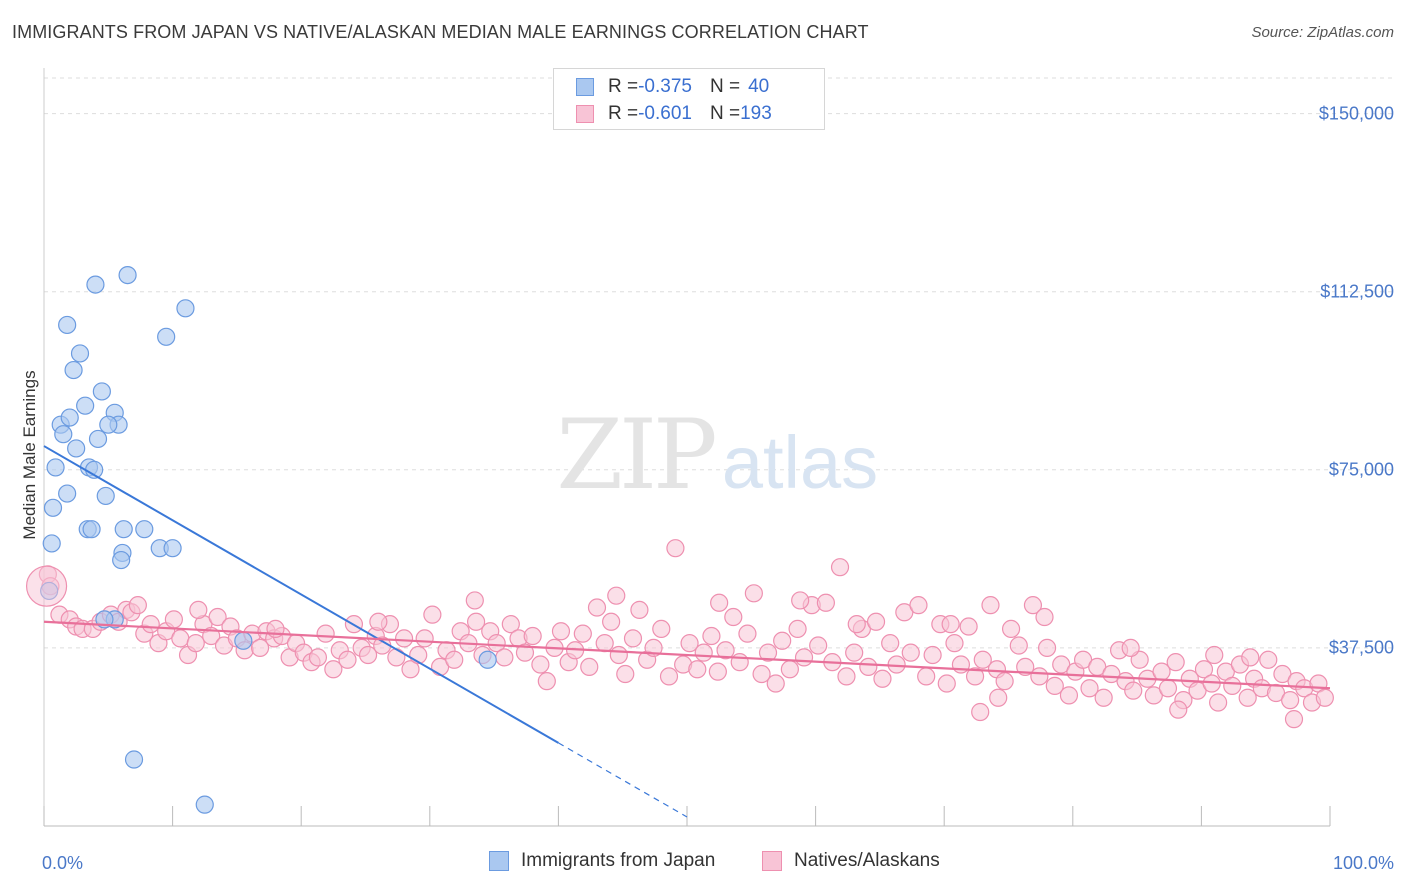 The width and height of the screenshot is (1406, 892). Describe the element at coordinates (672, 87) in the screenshot. I see `legend-row-japan: R = -0.375 N = 40` at that location.